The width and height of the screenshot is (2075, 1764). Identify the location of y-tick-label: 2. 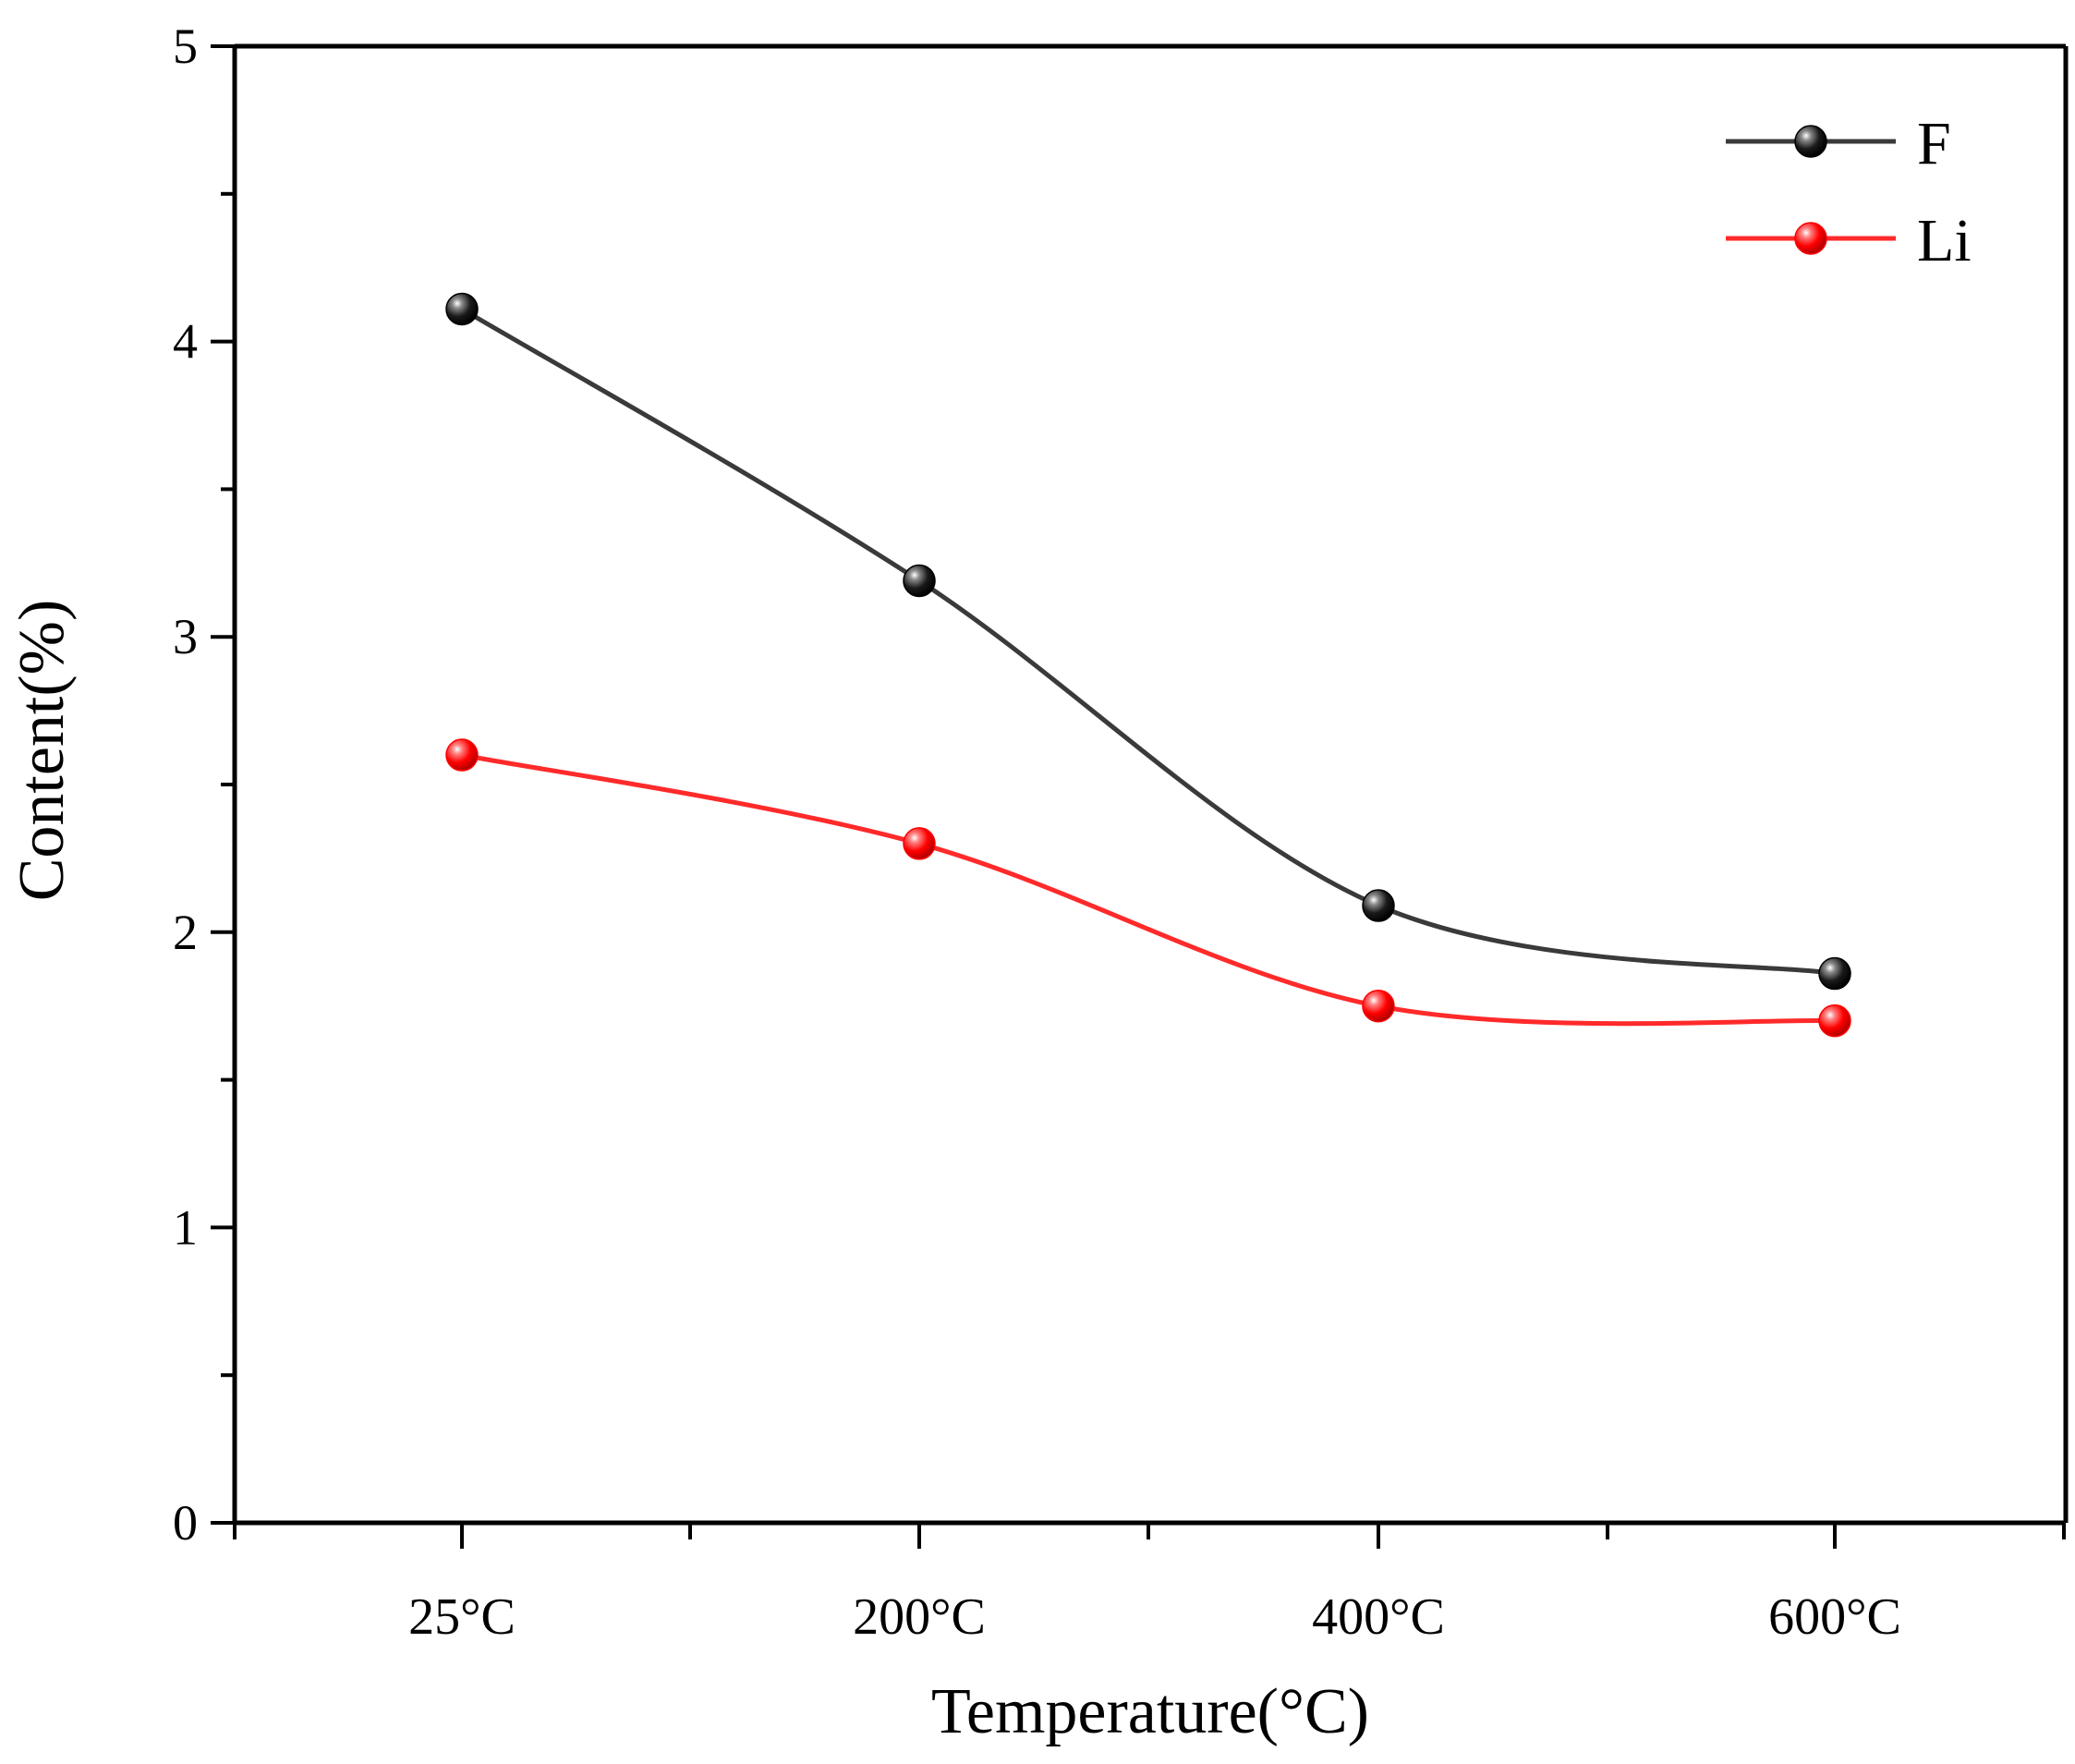
(185, 932).